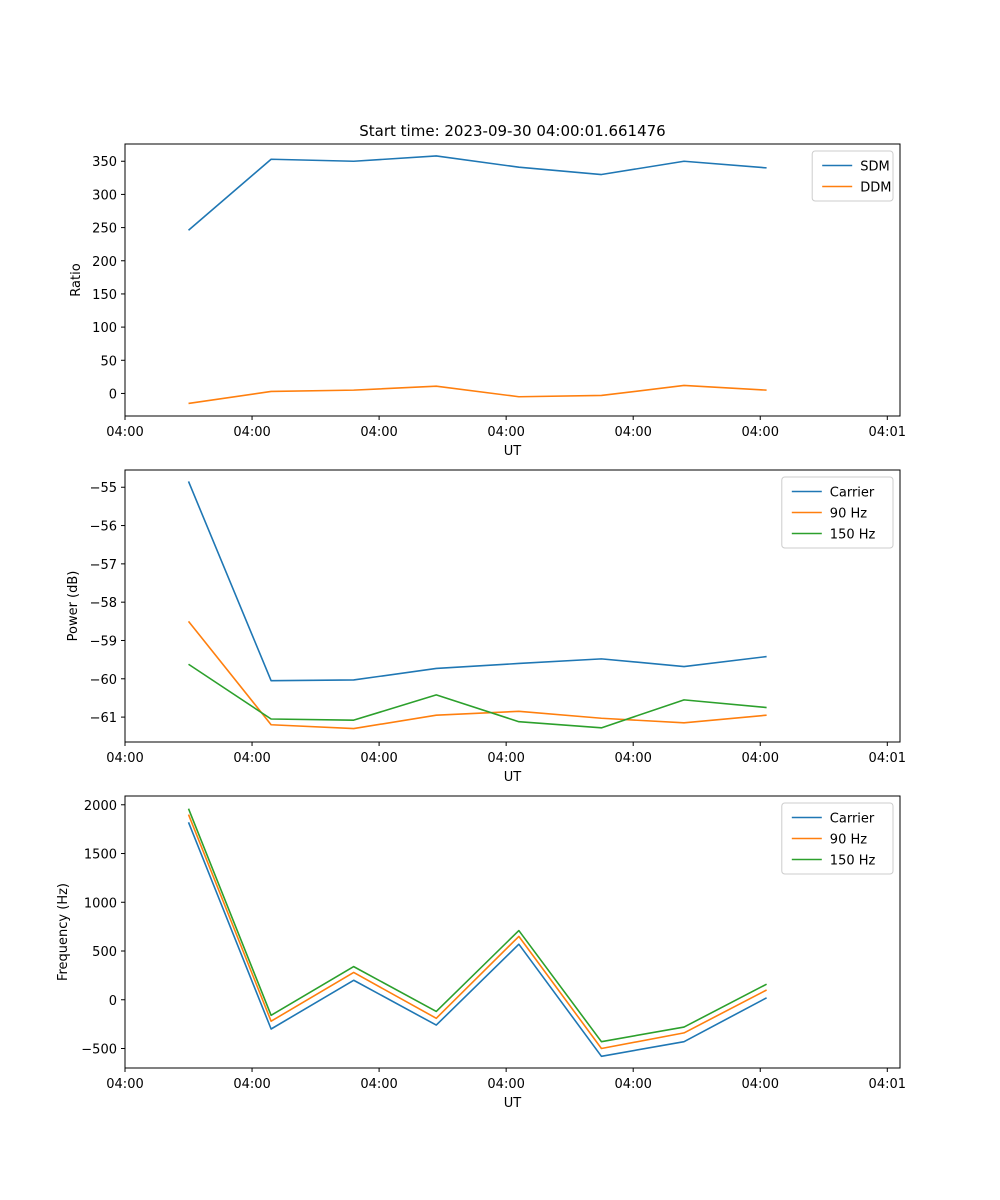 This screenshot has width=1000, height=1200. What do you see at coordinates (103, 718) in the screenshot?
I see `y-tick-label: −61` at bounding box center [103, 718].